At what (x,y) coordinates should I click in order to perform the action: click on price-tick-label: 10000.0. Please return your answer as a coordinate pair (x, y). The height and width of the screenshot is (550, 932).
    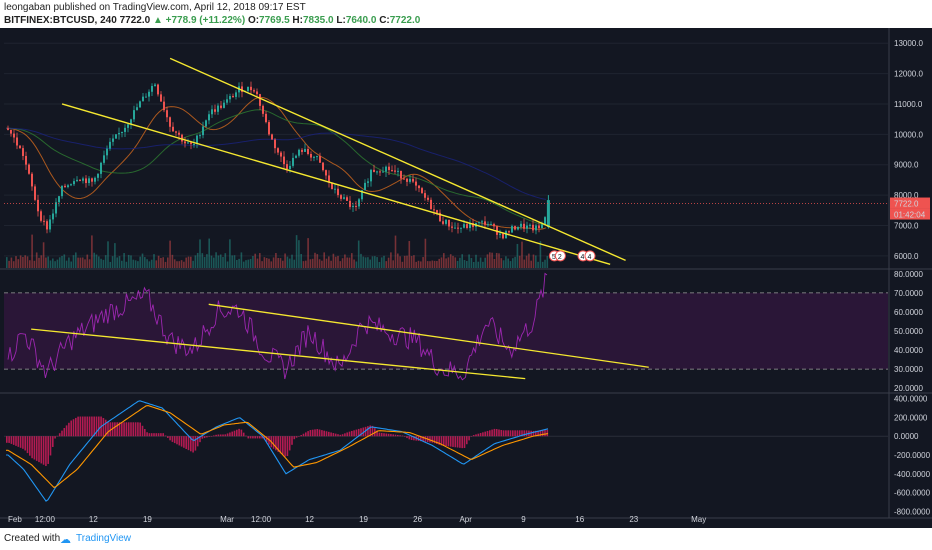
    Looking at the image, I should click on (908, 134).